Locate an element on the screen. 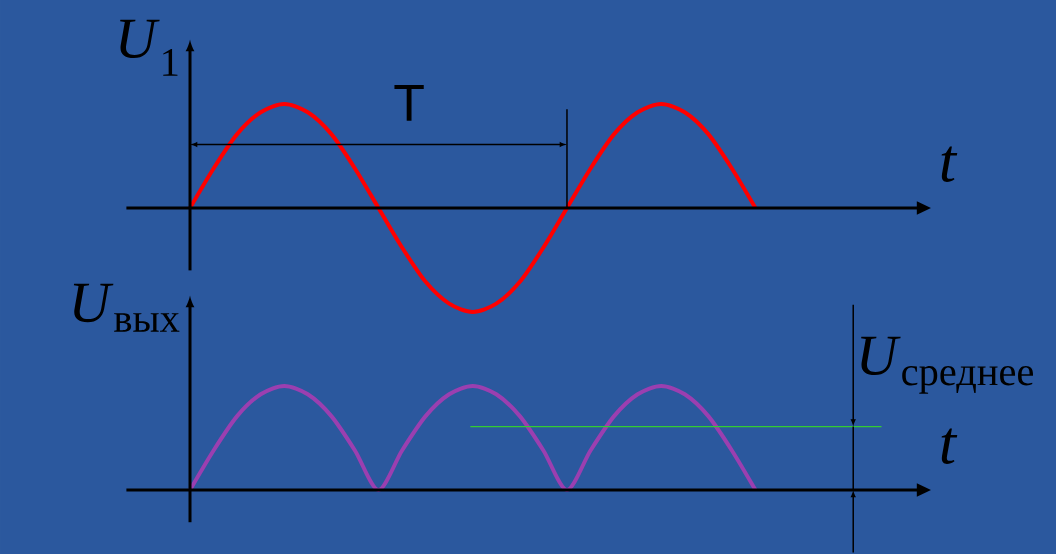 The width and height of the screenshot is (1056, 554). ref-line-label: U$_{среднее}$ is located at coordinates (947, 365).